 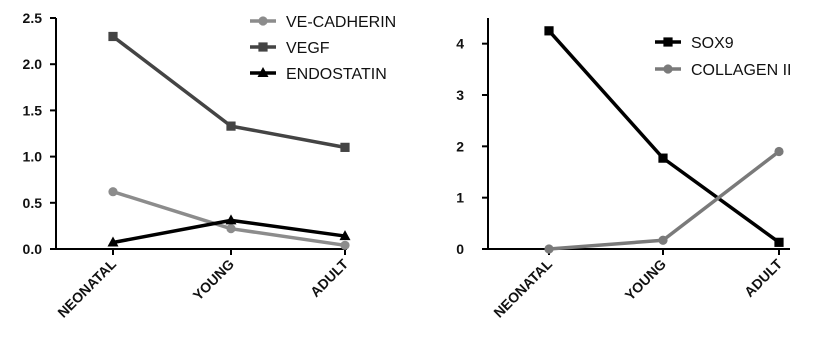 I want to click on legend-label: VEGF, so click(x=308, y=48).